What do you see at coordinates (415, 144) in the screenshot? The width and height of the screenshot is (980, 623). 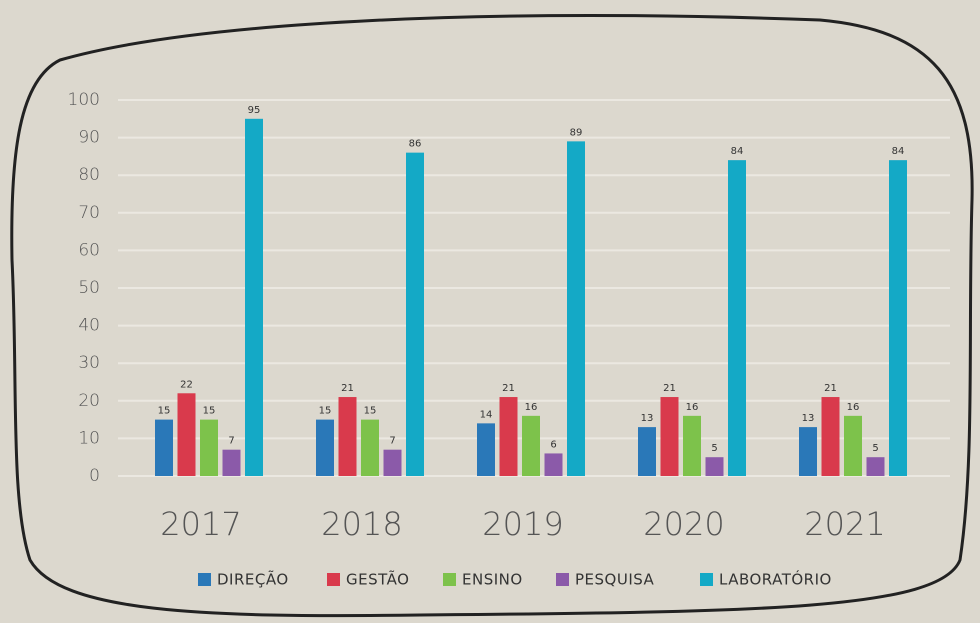 I see `value-label: 86` at bounding box center [415, 144].